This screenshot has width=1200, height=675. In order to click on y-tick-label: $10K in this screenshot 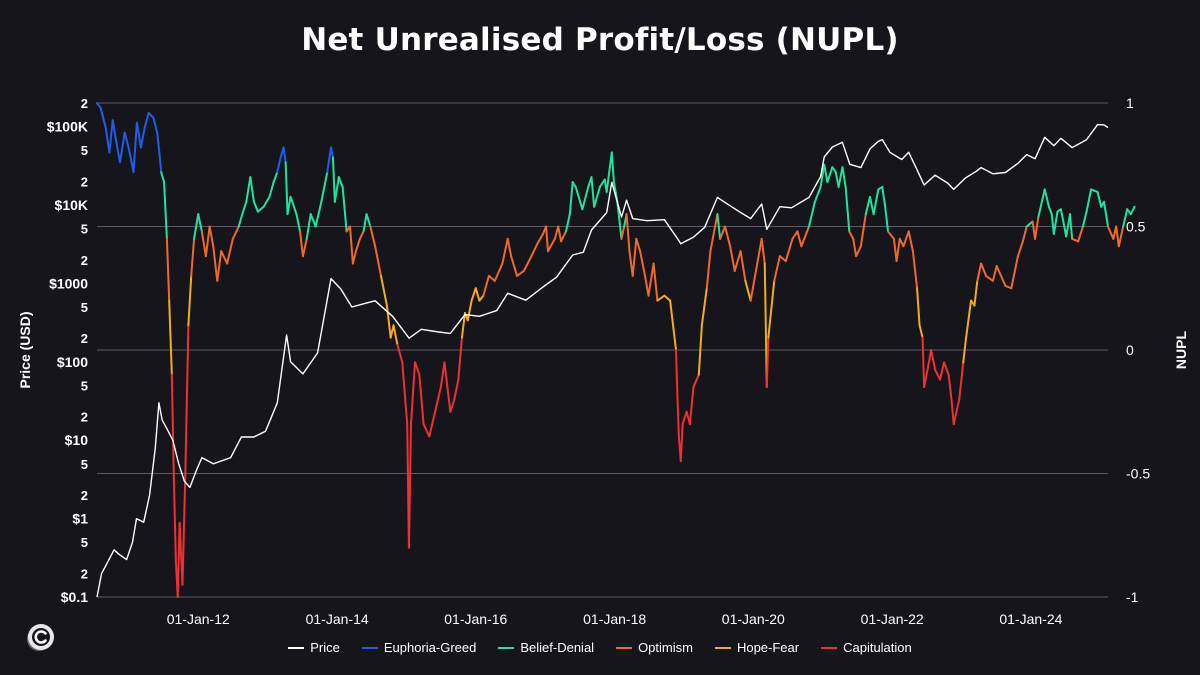, I will do `click(71, 205)`.